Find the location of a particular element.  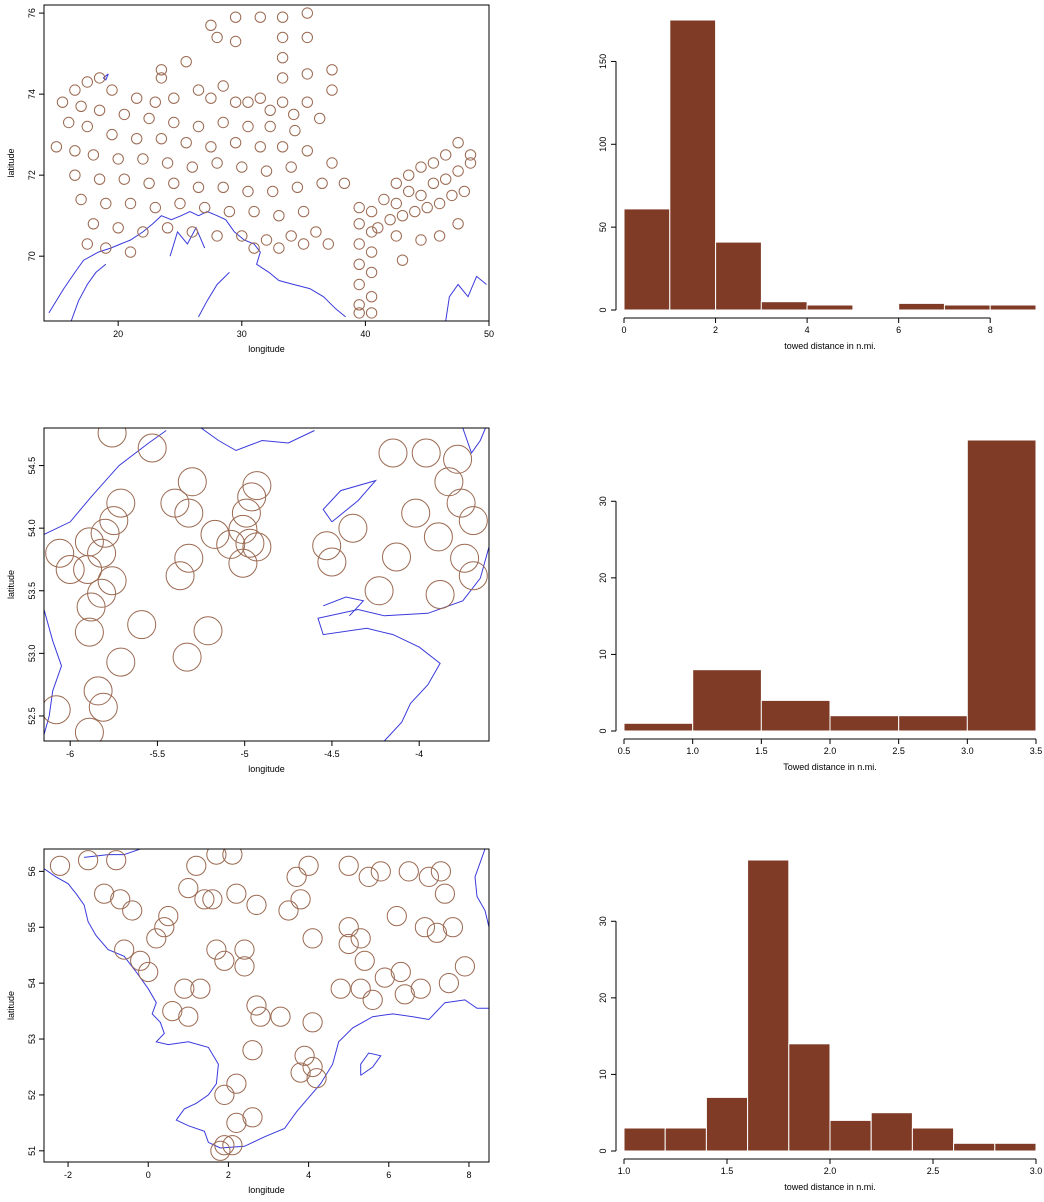

y-tick-label: 55 is located at coordinates (32, 927).